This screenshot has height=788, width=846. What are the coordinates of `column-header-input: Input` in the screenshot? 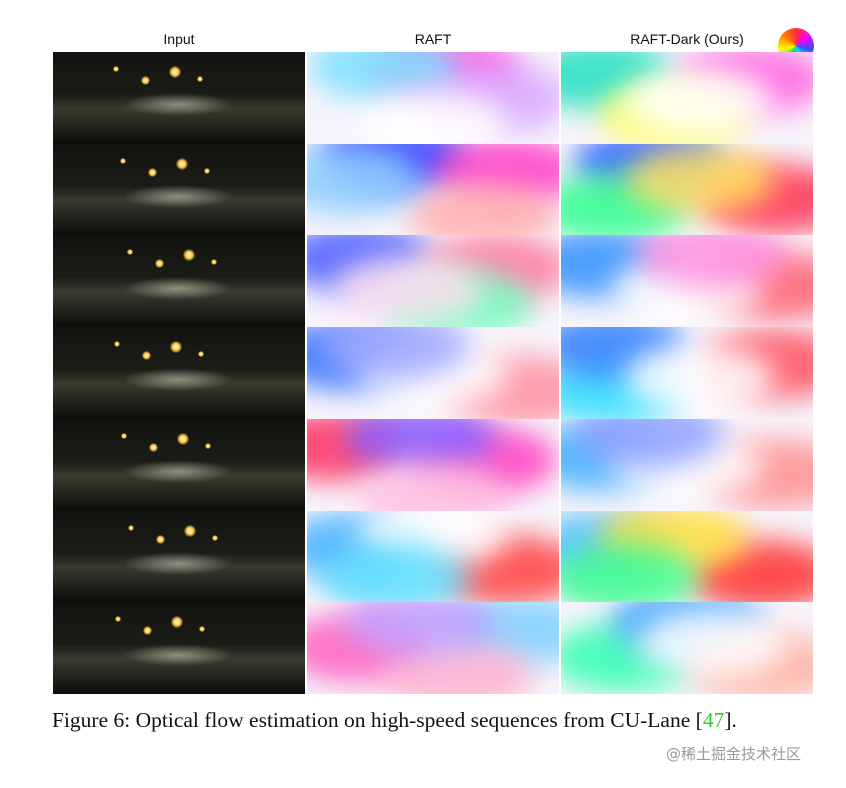 It's located at (179, 39).